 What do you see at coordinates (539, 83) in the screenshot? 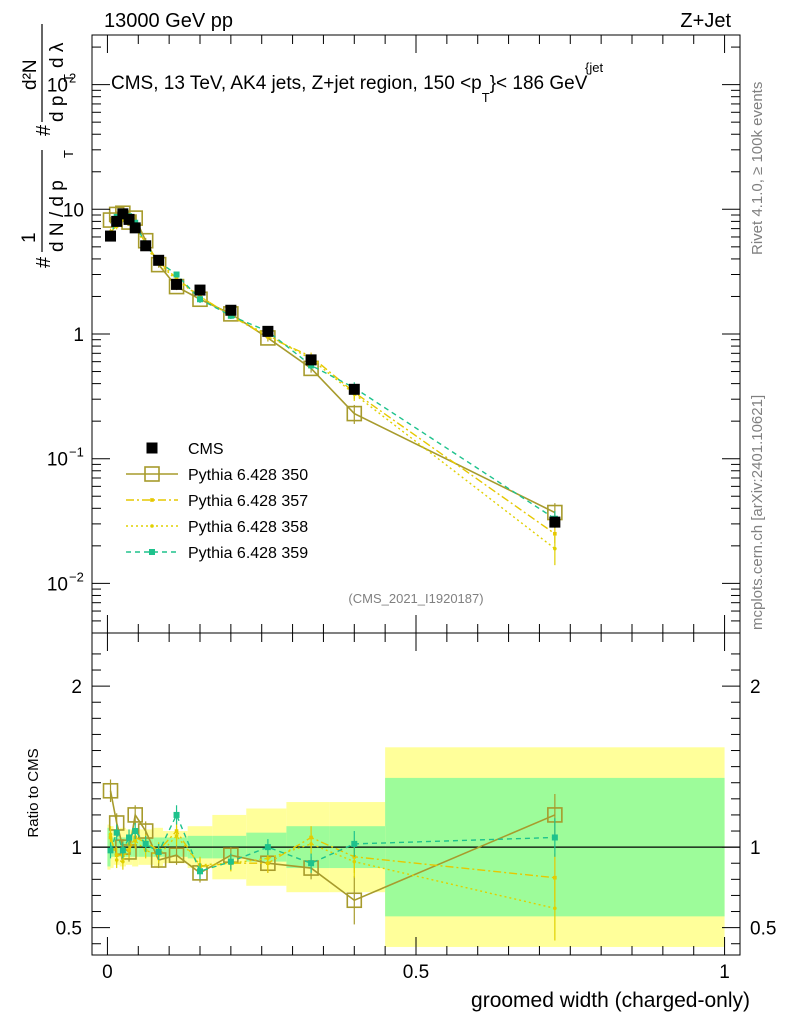
I see `title-tail: }< 186 GeV` at bounding box center [539, 83].